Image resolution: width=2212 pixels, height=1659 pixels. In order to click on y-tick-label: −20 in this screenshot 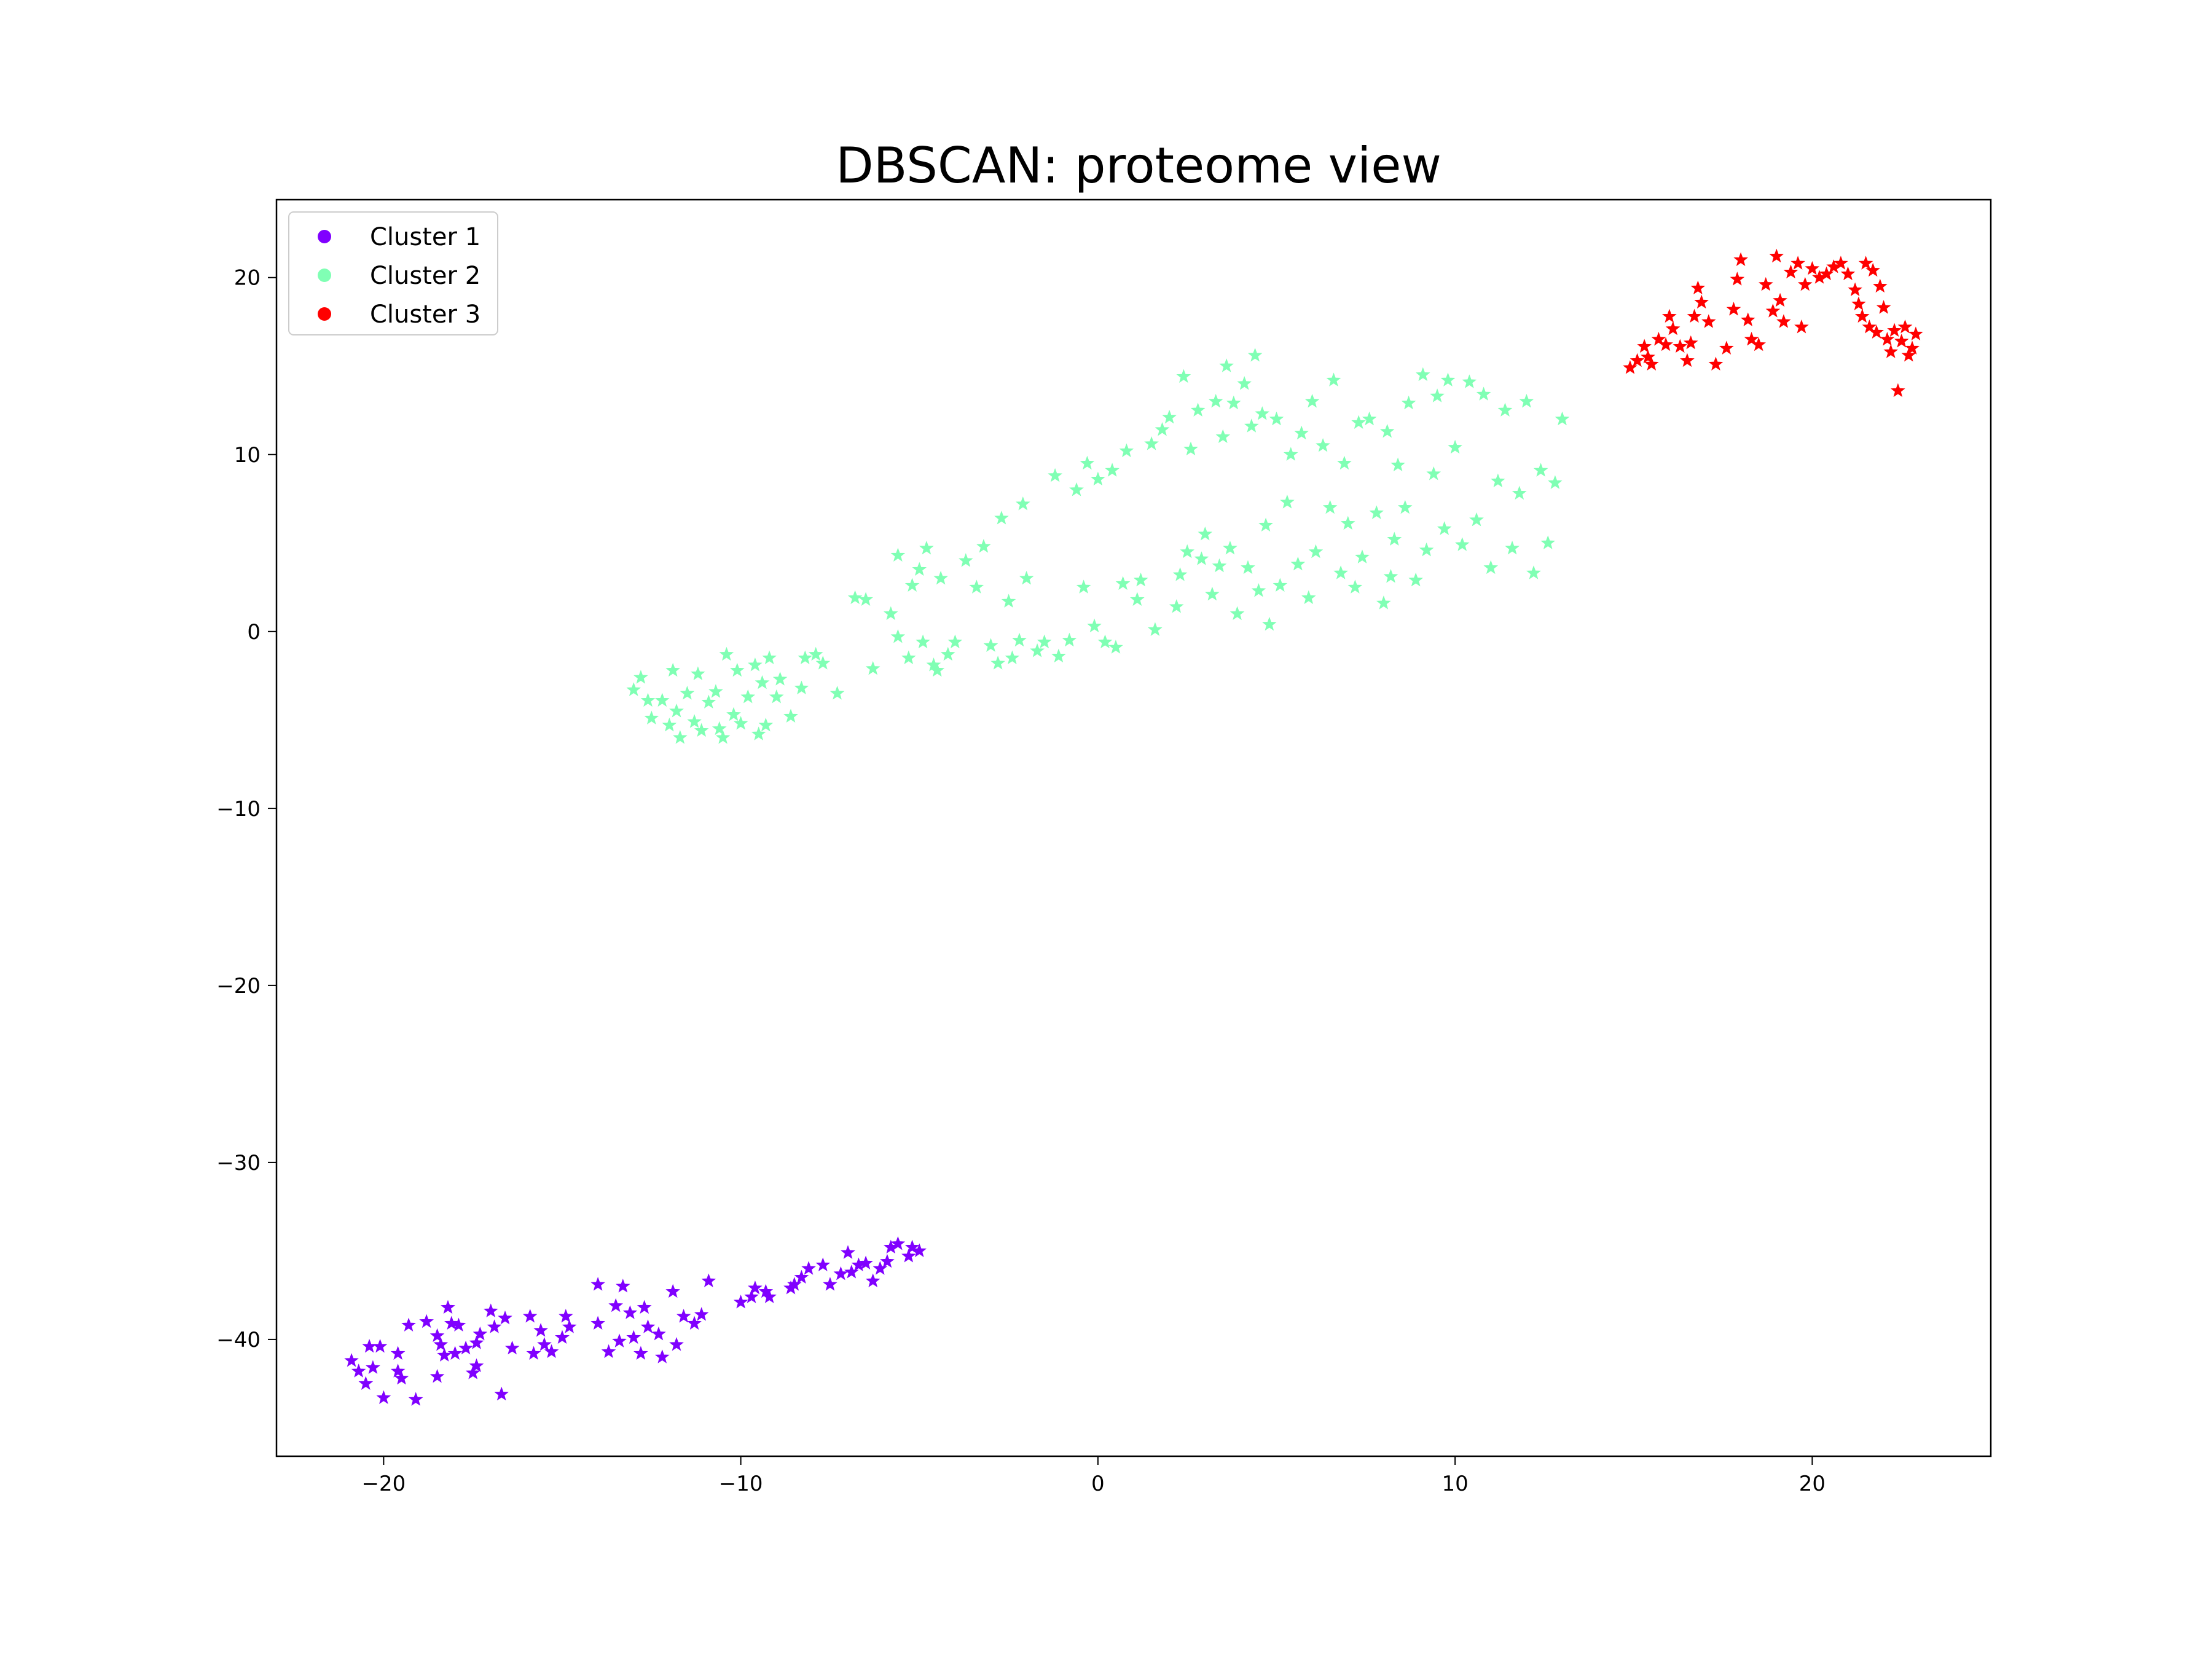, I will do `click(238, 986)`.